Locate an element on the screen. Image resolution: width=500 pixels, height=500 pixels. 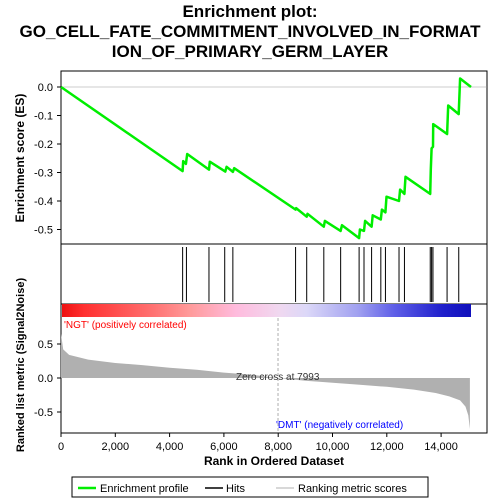
x-axis-label: Rank in Ordered Dataset is located at coordinates (274, 461).